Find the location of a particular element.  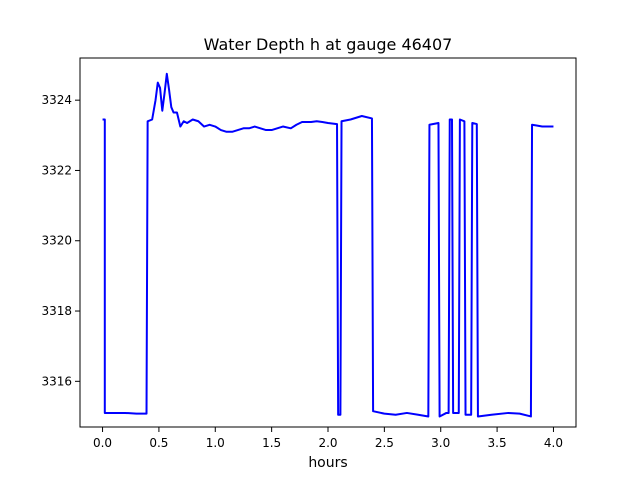

x-tick-label: 4.0 is located at coordinates (553, 443).